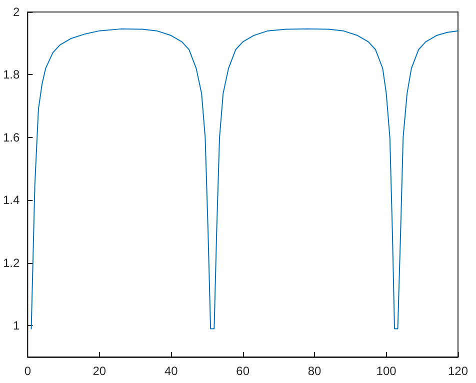 Image resolution: width=476 pixels, height=383 pixels. I want to click on x-tick-label: 120, so click(458, 371).